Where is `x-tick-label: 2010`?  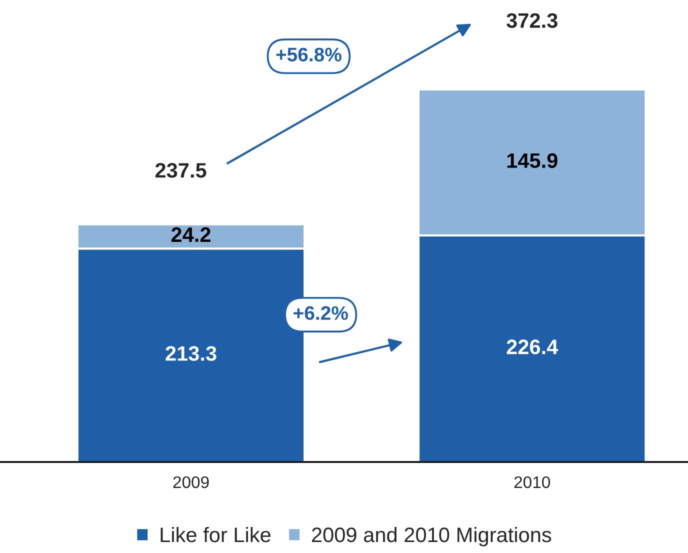 x-tick-label: 2010 is located at coordinates (532, 482).